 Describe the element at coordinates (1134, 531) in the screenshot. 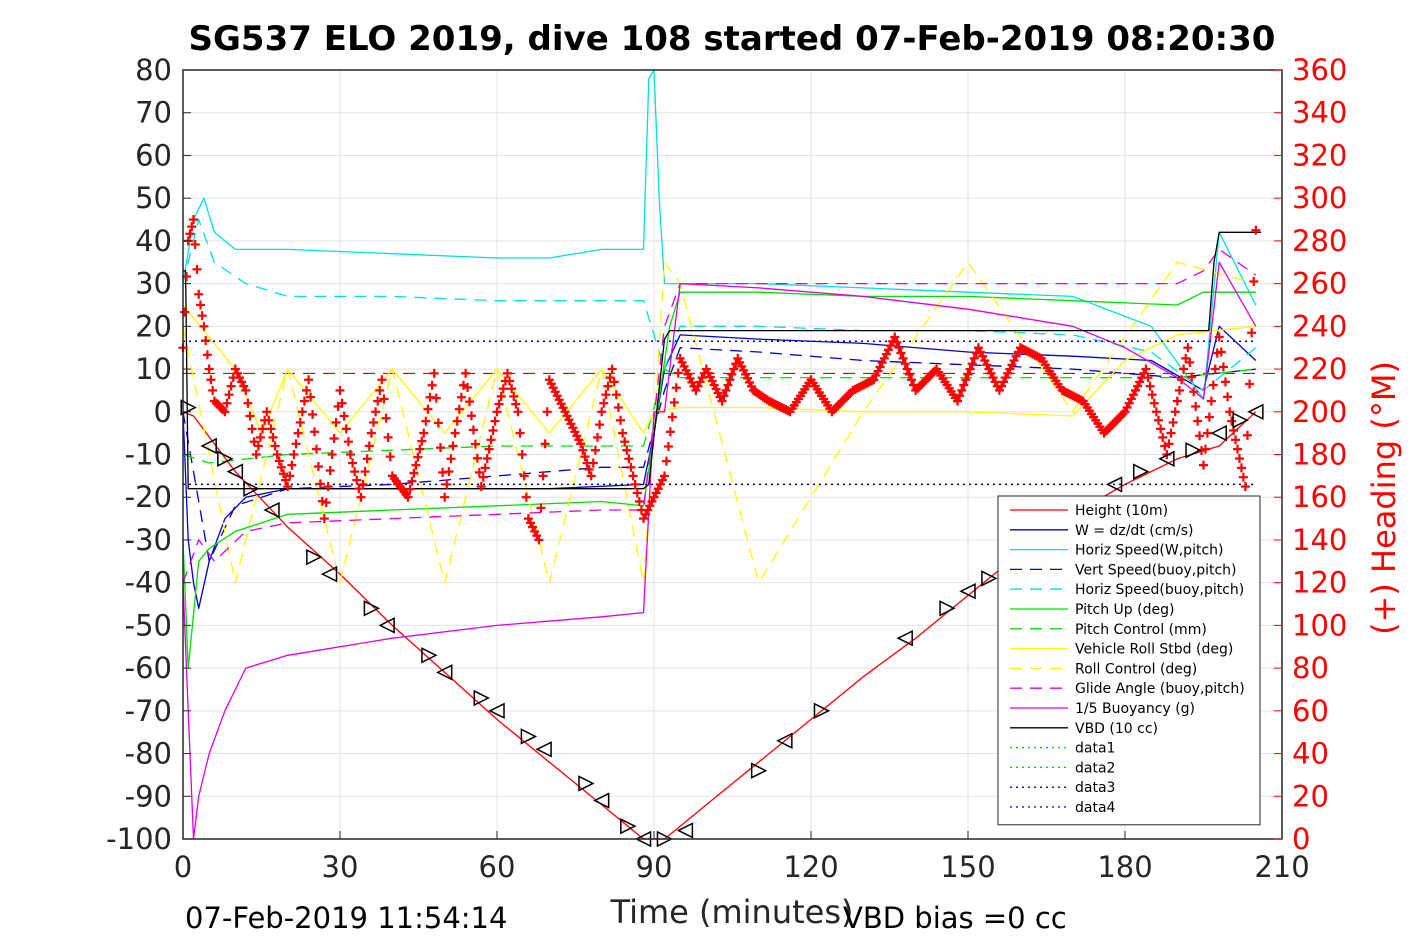

I see `legend-entry: W = dz/dt (cm/s)` at that location.